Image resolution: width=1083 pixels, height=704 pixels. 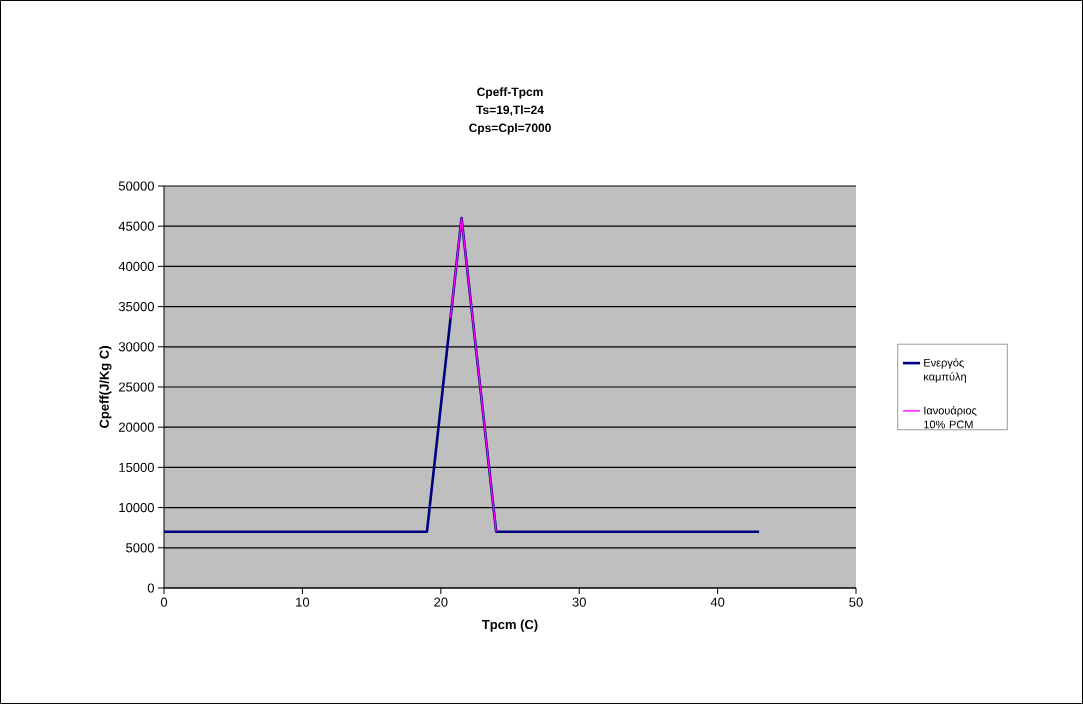 What do you see at coordinates (136, 306) in the screenshot?
I see `y-tick-label: 35000` at bounding box center [136, 306].